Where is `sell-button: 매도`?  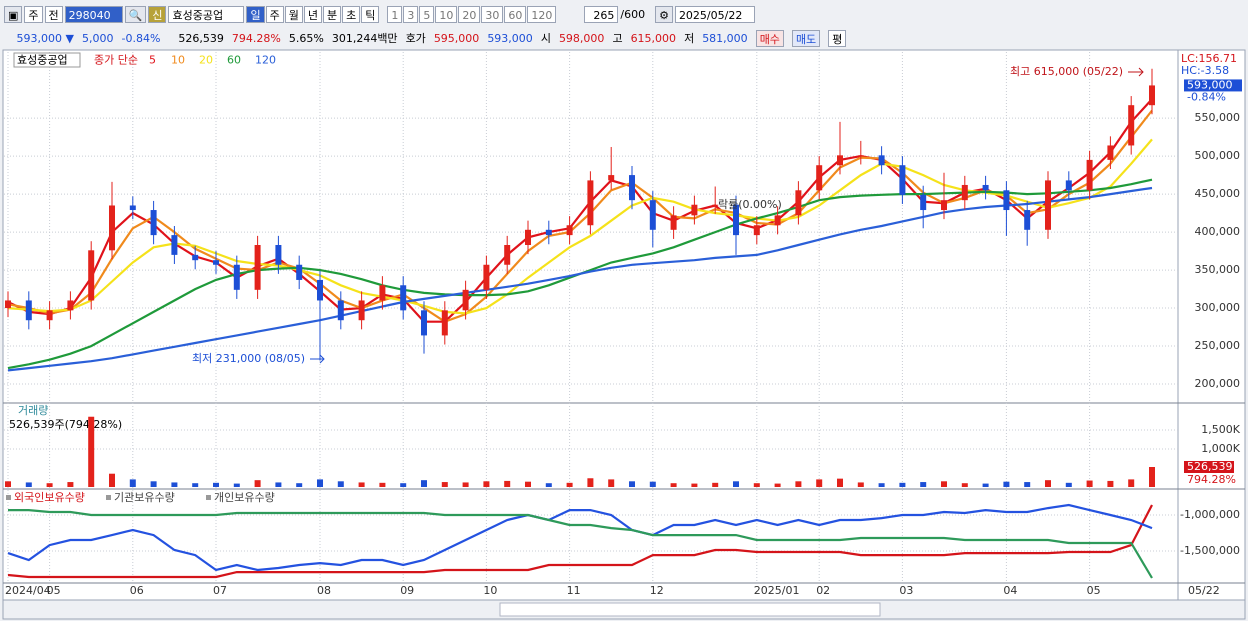 sell-button: 매도 is located at coordinates (806, 38).